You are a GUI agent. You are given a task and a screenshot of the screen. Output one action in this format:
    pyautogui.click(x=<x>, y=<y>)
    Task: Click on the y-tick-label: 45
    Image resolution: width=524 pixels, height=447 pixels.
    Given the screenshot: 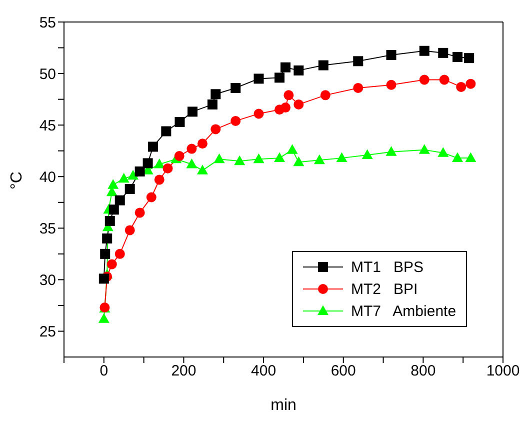 What is the action you would take?
    pyautogui.click(x=47, y=125)
    